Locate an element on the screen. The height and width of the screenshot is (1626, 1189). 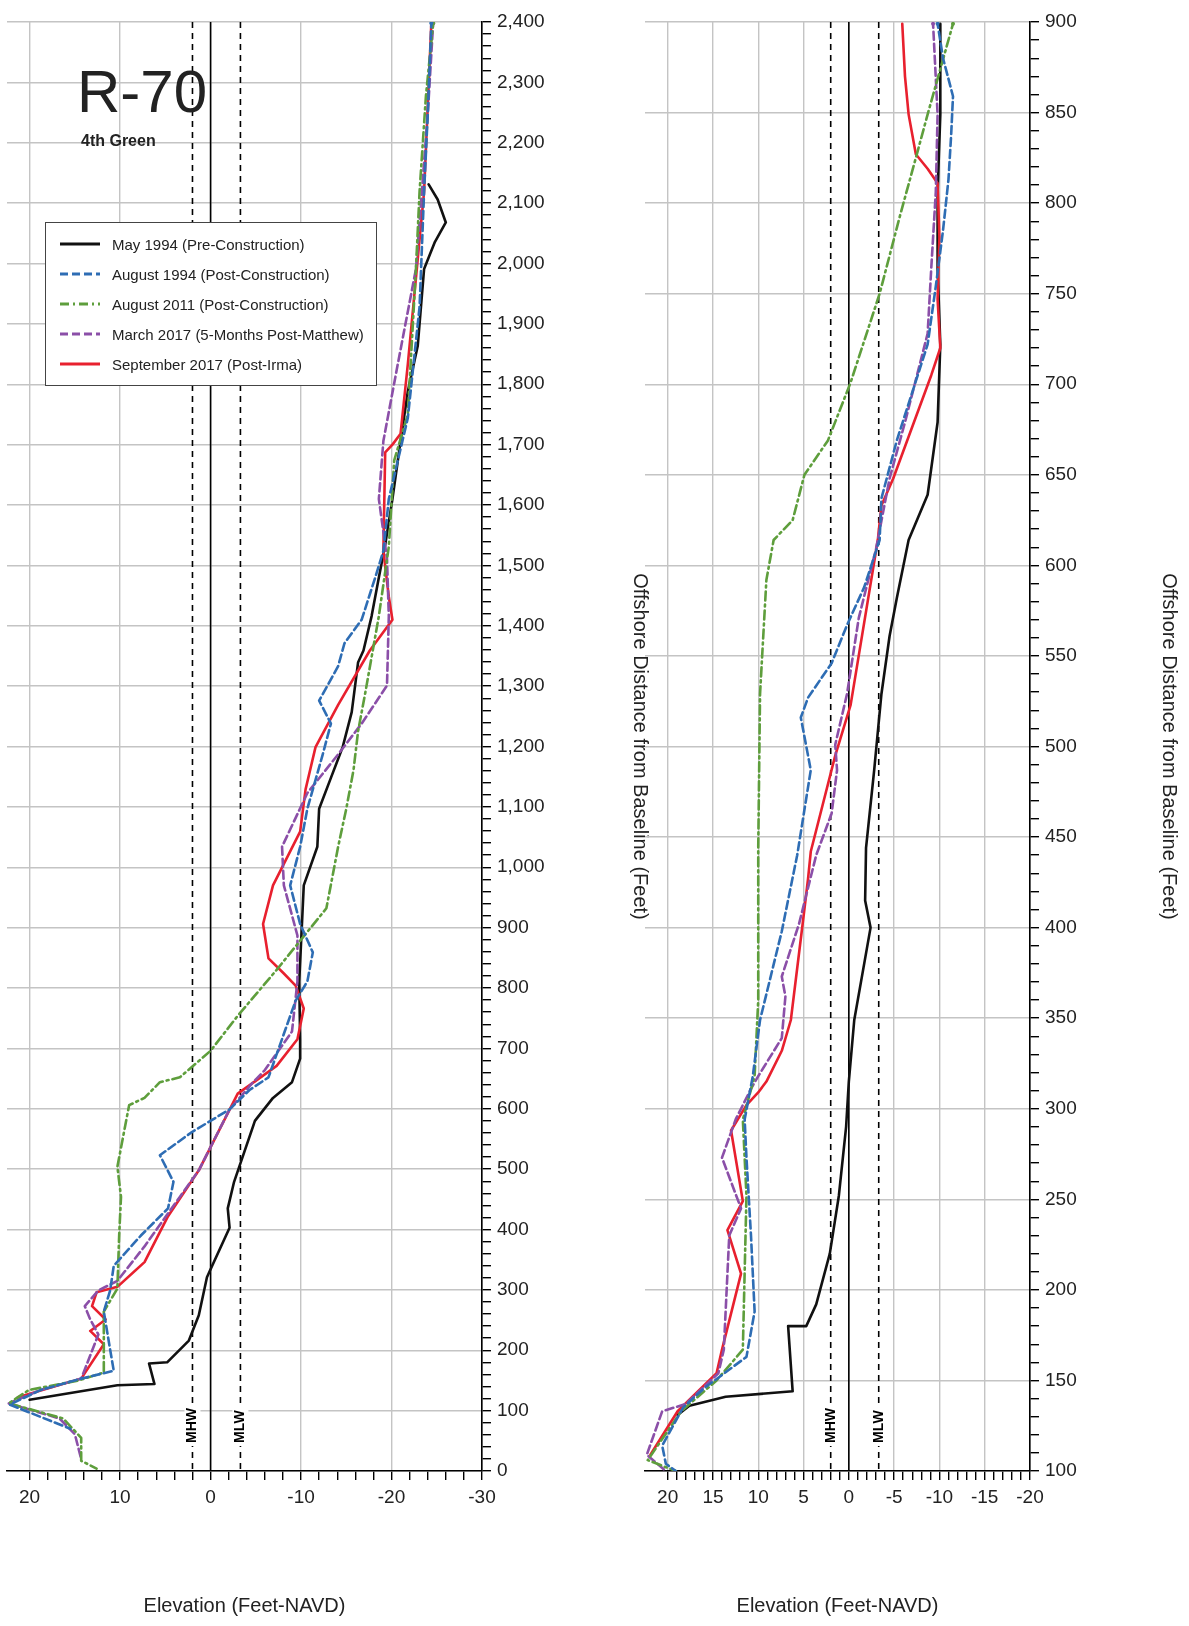
y-tick-label: 2,000 is located at coordinates (521, 262).